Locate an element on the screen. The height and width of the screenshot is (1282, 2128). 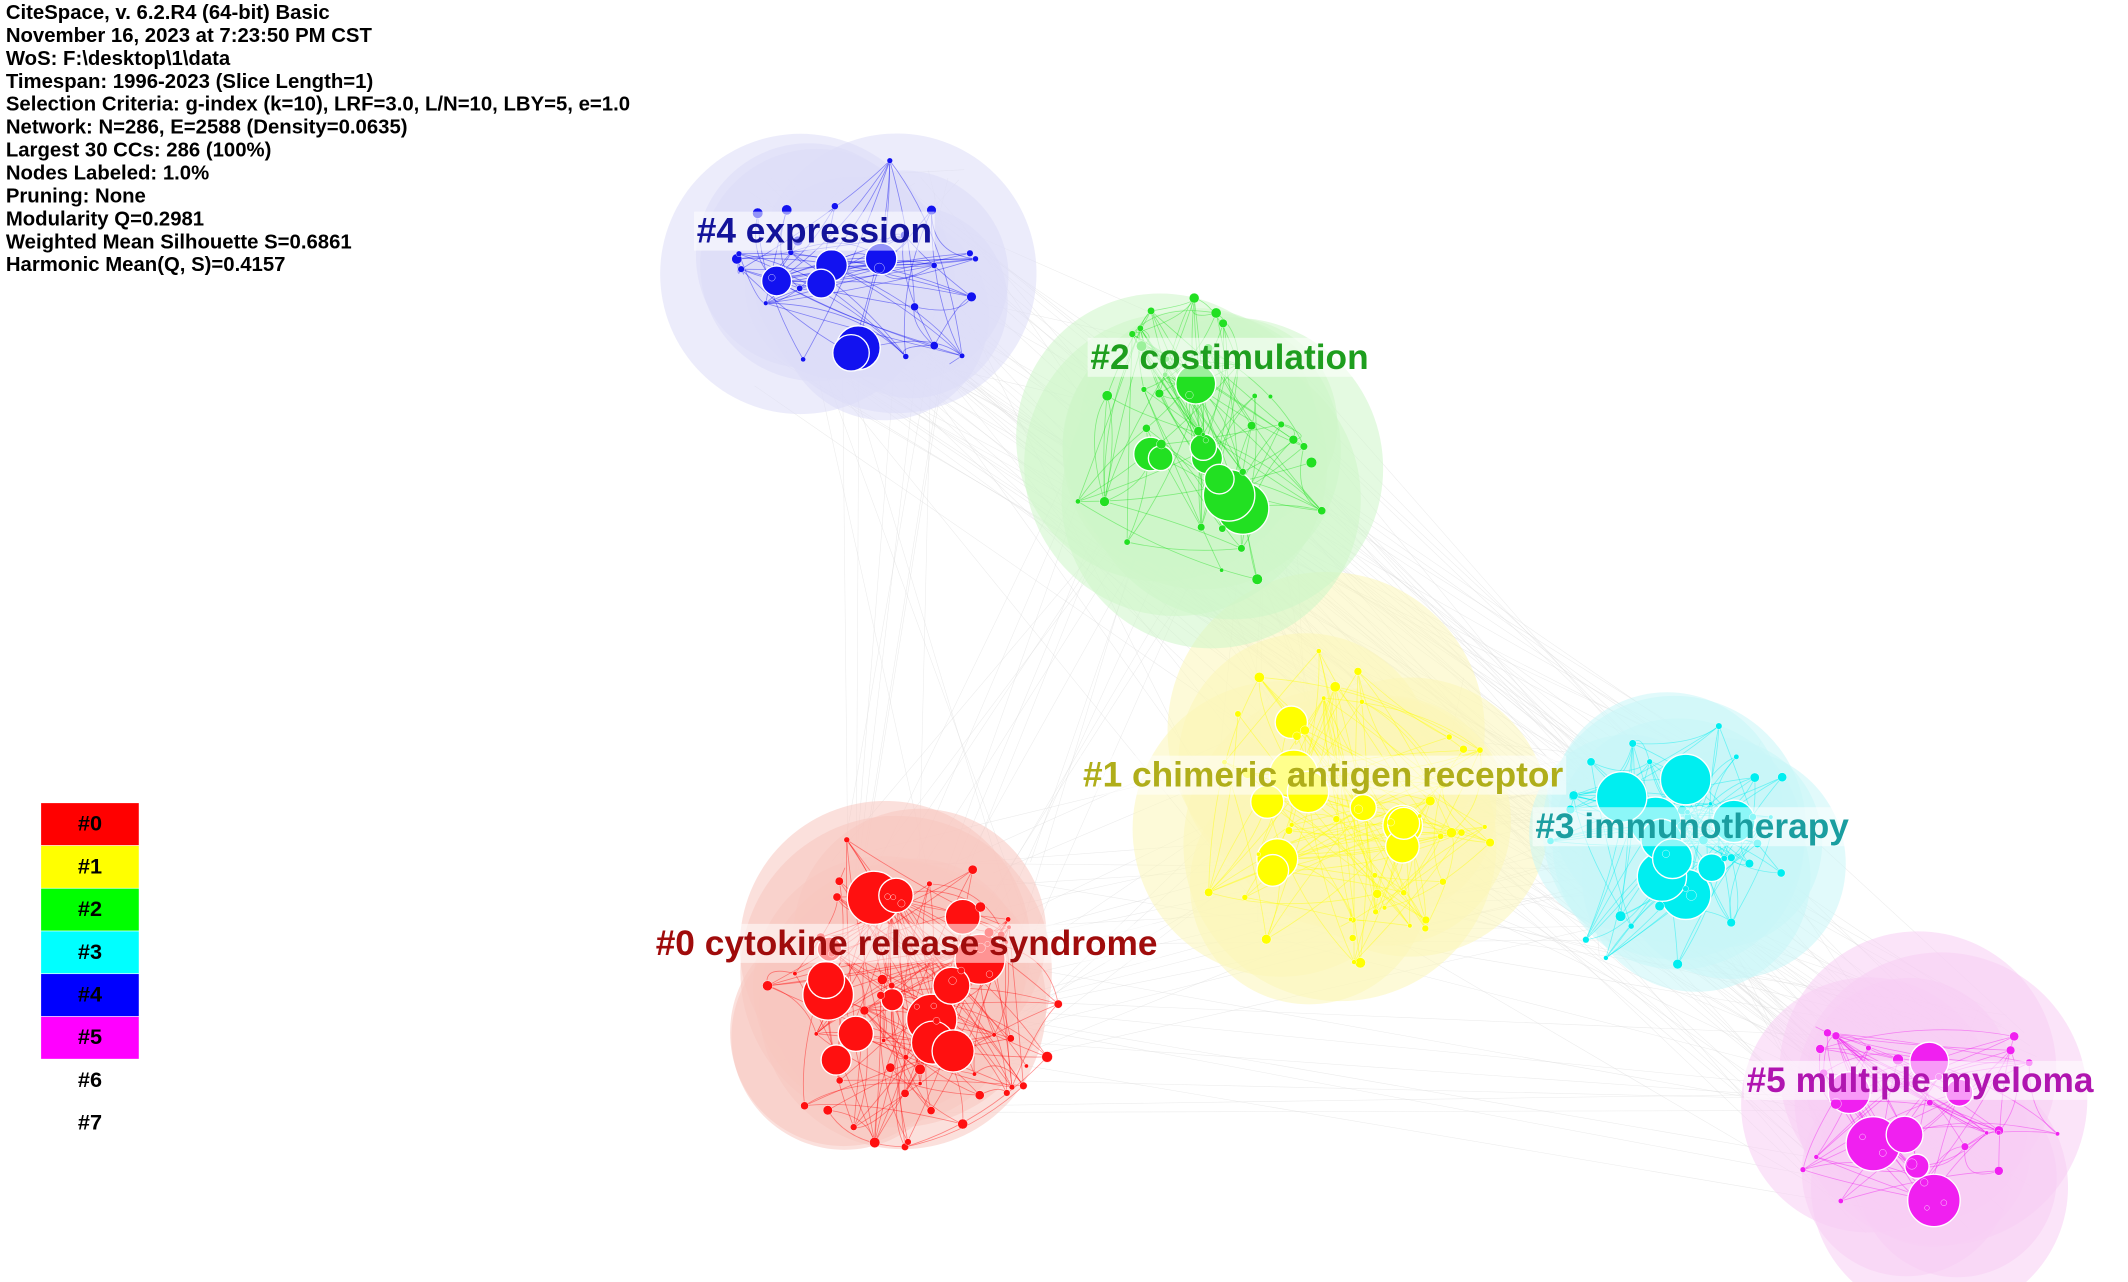
cluster-label: #4 expression is located at coordinates (814, 231).